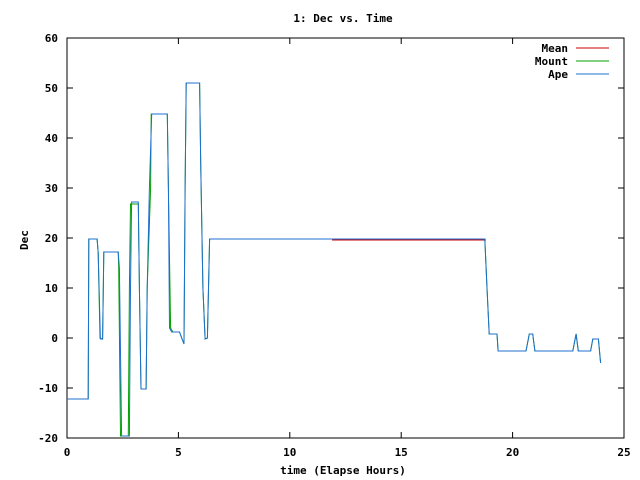 This screenshot has width=640, height=480. I want to click on y-tick-label-1: -10, so click(48, 388).